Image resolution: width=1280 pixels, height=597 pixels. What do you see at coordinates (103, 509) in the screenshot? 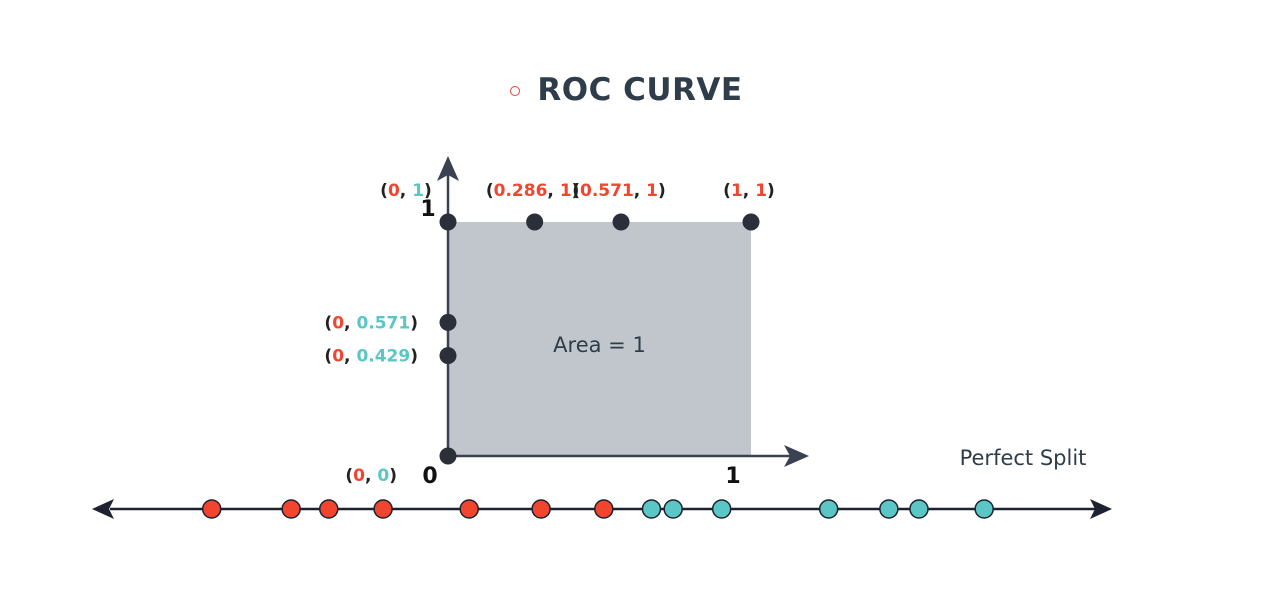
I see `left-arrow-icon` at bounding box center [103, 509].